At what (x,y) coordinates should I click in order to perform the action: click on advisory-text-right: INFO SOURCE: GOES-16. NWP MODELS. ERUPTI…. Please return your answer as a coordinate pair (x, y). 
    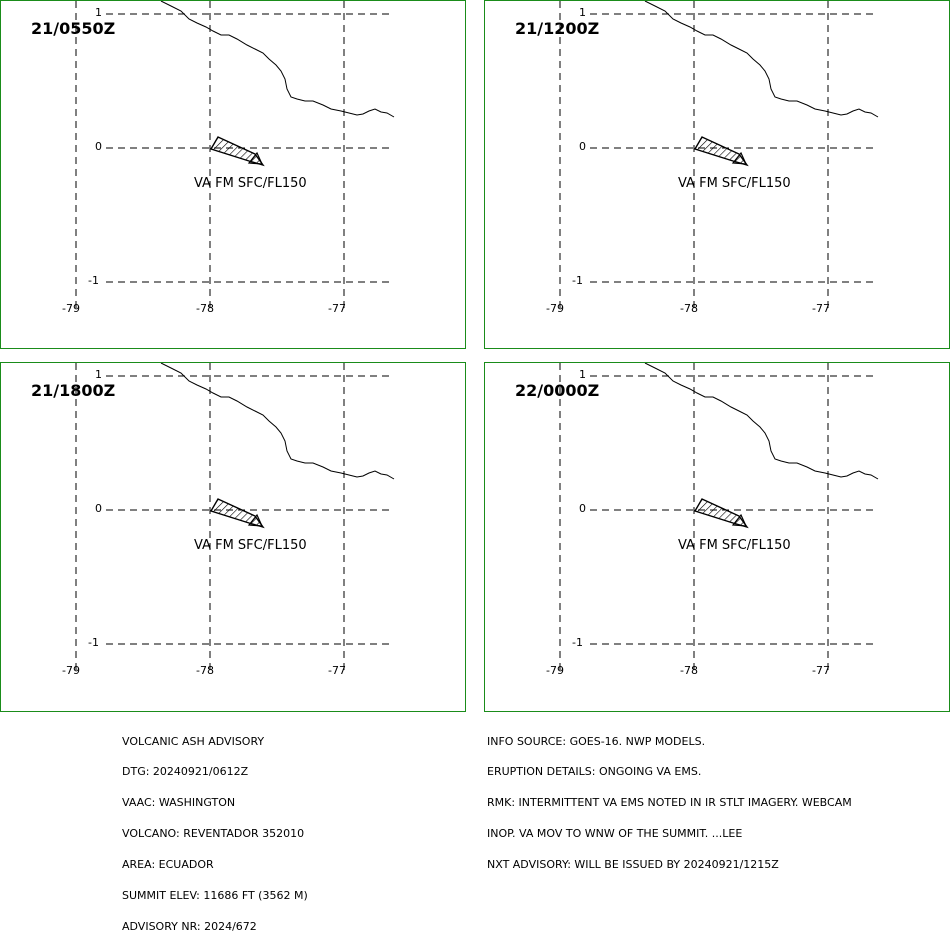
    Looking at the image, I should click on (669, 798).